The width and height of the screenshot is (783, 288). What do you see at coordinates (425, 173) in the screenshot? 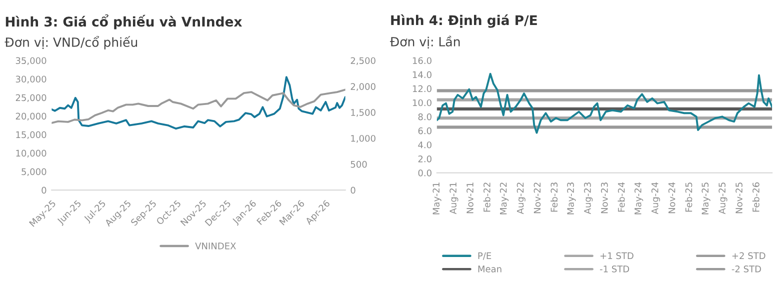
I see `y-tick-label: 0.0` at bounding box center [425, 173].